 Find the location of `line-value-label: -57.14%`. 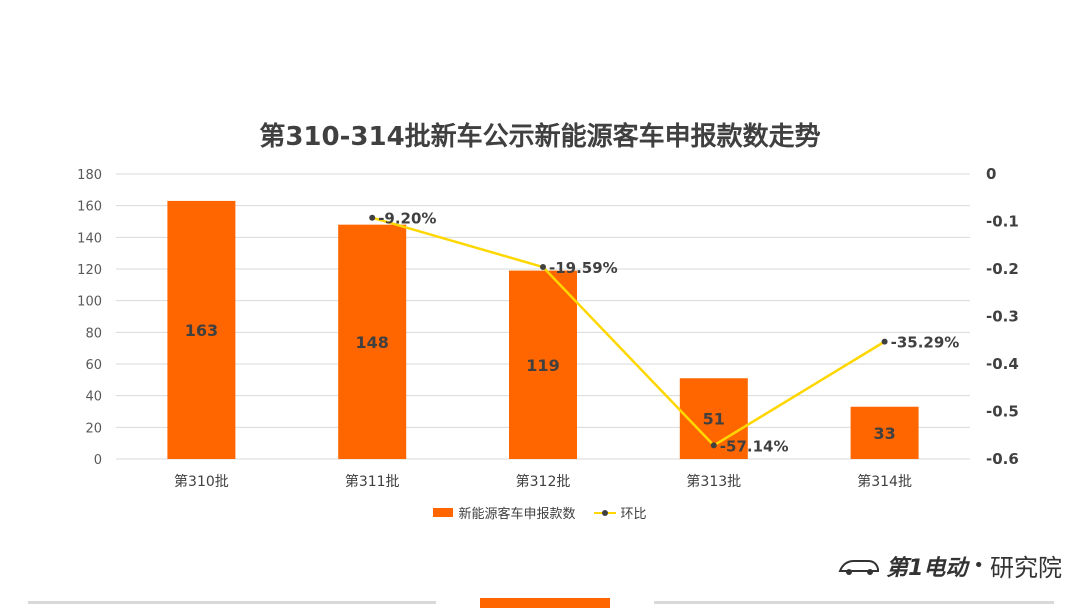

line-value-label: -57.14% is located at coordinates (754, 446).